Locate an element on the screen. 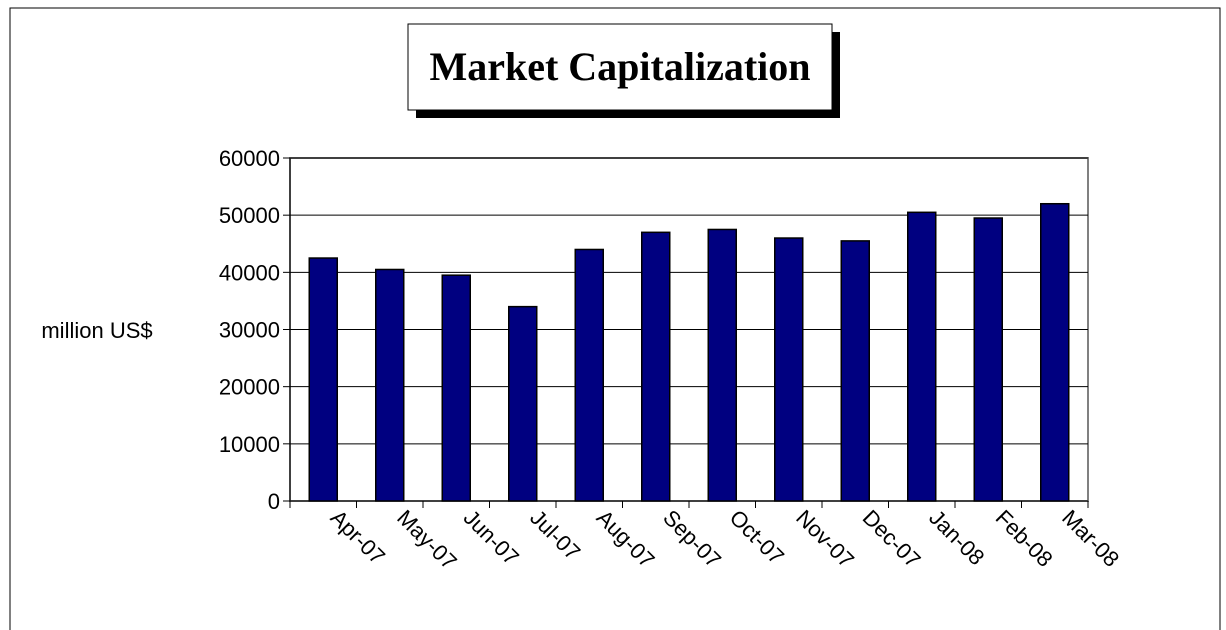 The height and width of the screenshot is (630, 1226). y-axis-label: million US$ is located at coordinates (96, 330).